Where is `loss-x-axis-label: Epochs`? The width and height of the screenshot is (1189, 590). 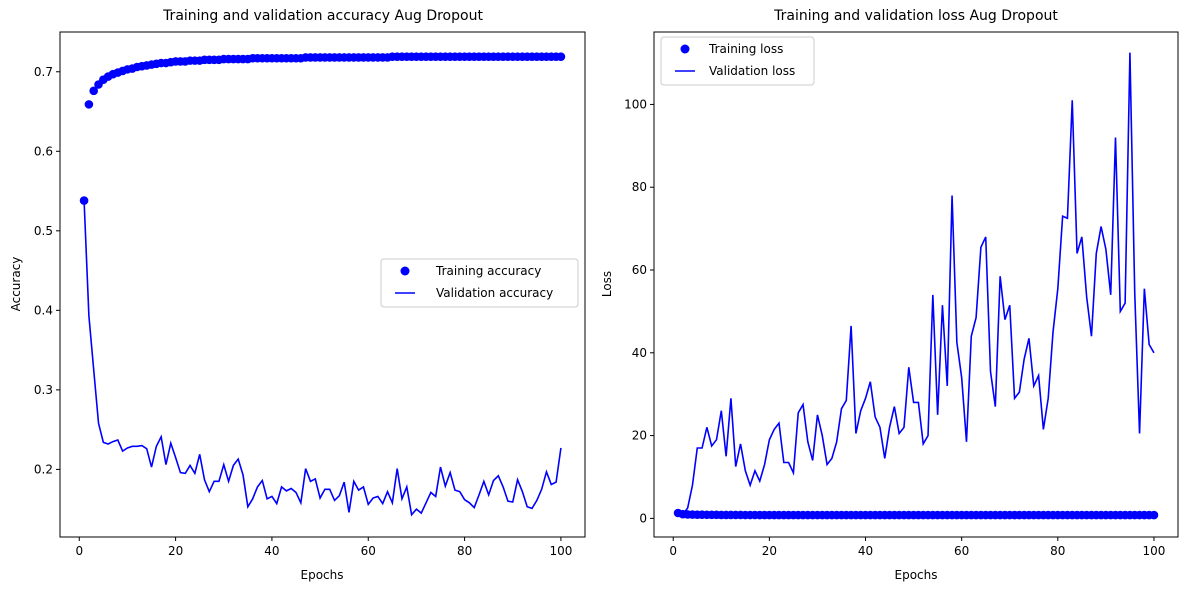
loss-x-axis-label: Epochs is located at coordinates (916, 575).